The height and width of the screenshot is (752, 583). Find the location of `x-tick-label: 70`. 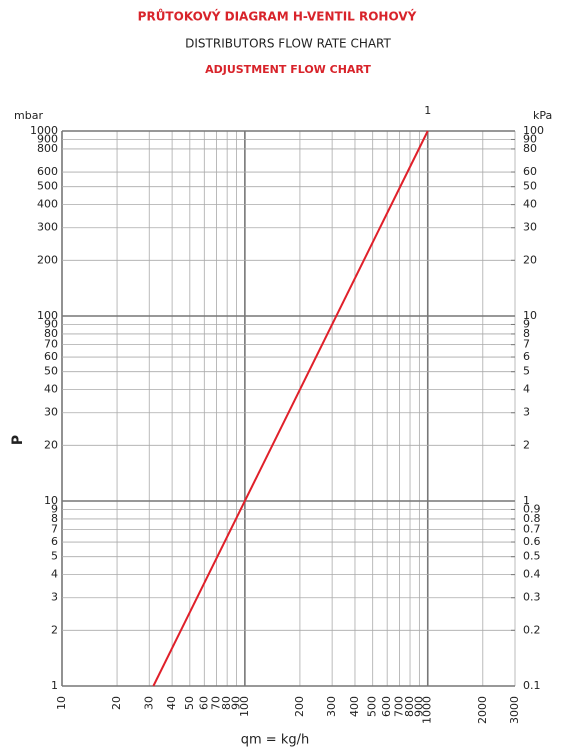

x-tick-label: 70 is located at coordinates (216, 703).